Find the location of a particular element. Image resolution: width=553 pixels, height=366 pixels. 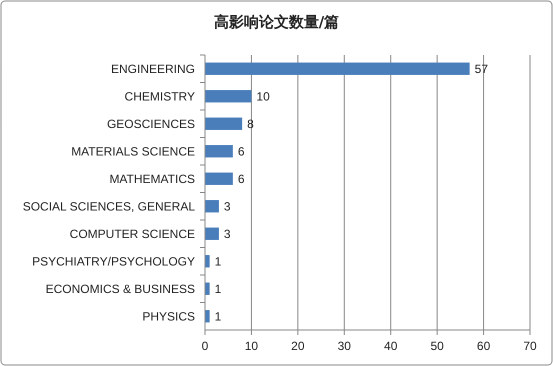

data-label: 57 is located at coordinates (481, 69).